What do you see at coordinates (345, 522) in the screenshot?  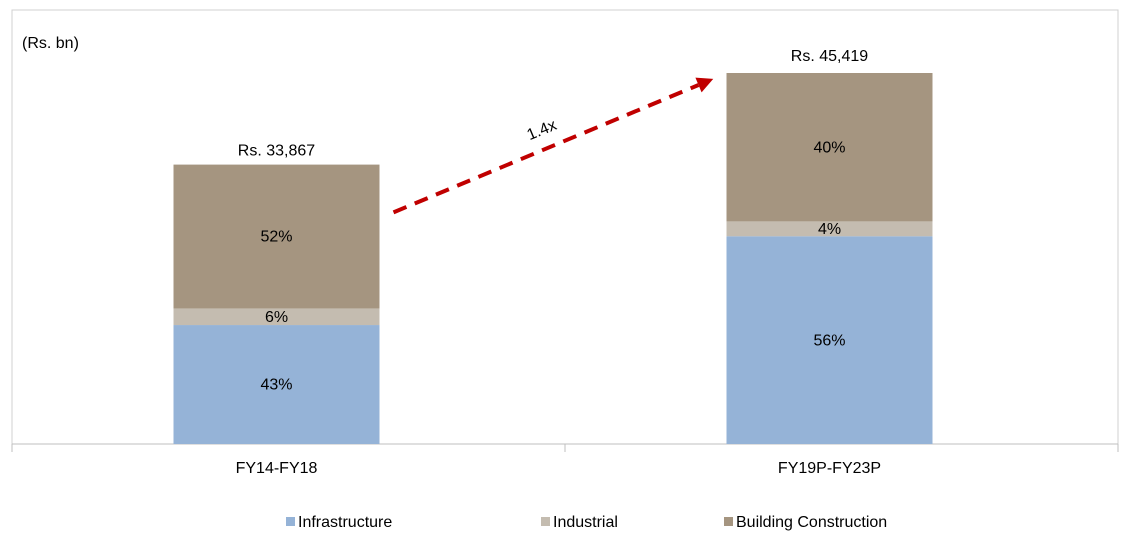 I see `legend-label: Infrastructure` at bounding box center [345, 522].